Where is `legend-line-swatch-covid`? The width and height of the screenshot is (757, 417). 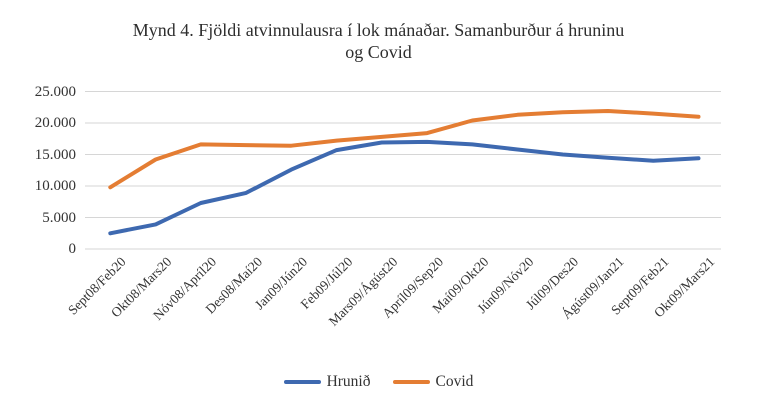
legend-line-swatch-covid is located at coordinates (411, 382).